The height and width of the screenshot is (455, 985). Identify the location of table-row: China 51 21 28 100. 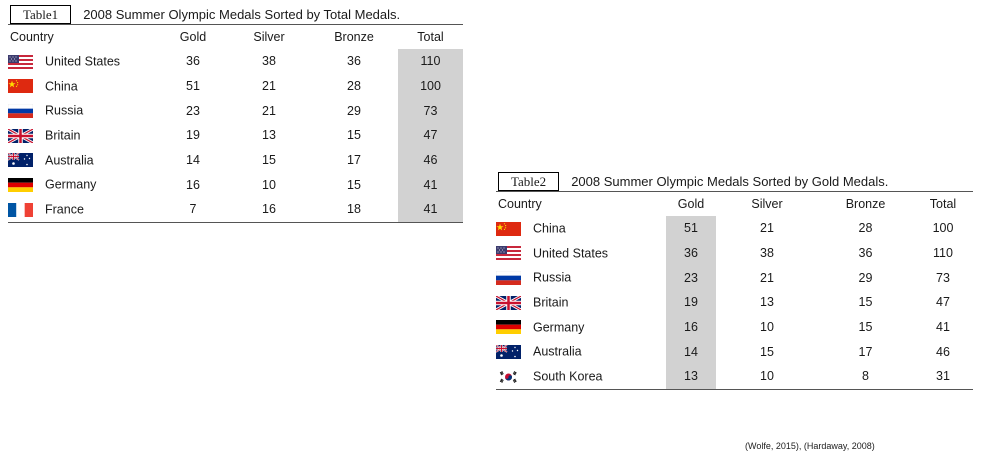
(235, 86).